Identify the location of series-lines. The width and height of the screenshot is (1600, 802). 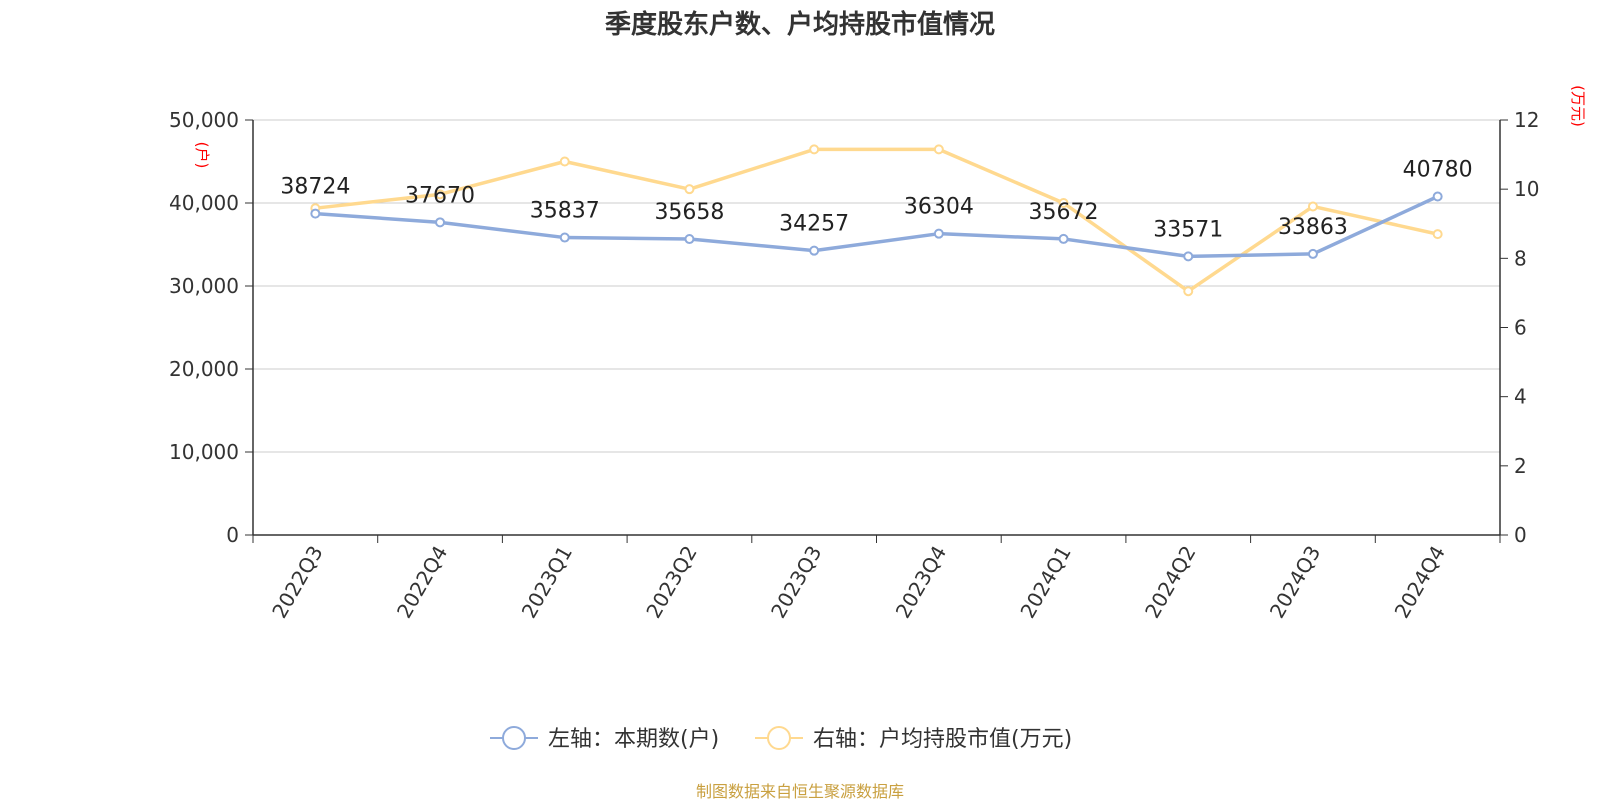
(877, 220).